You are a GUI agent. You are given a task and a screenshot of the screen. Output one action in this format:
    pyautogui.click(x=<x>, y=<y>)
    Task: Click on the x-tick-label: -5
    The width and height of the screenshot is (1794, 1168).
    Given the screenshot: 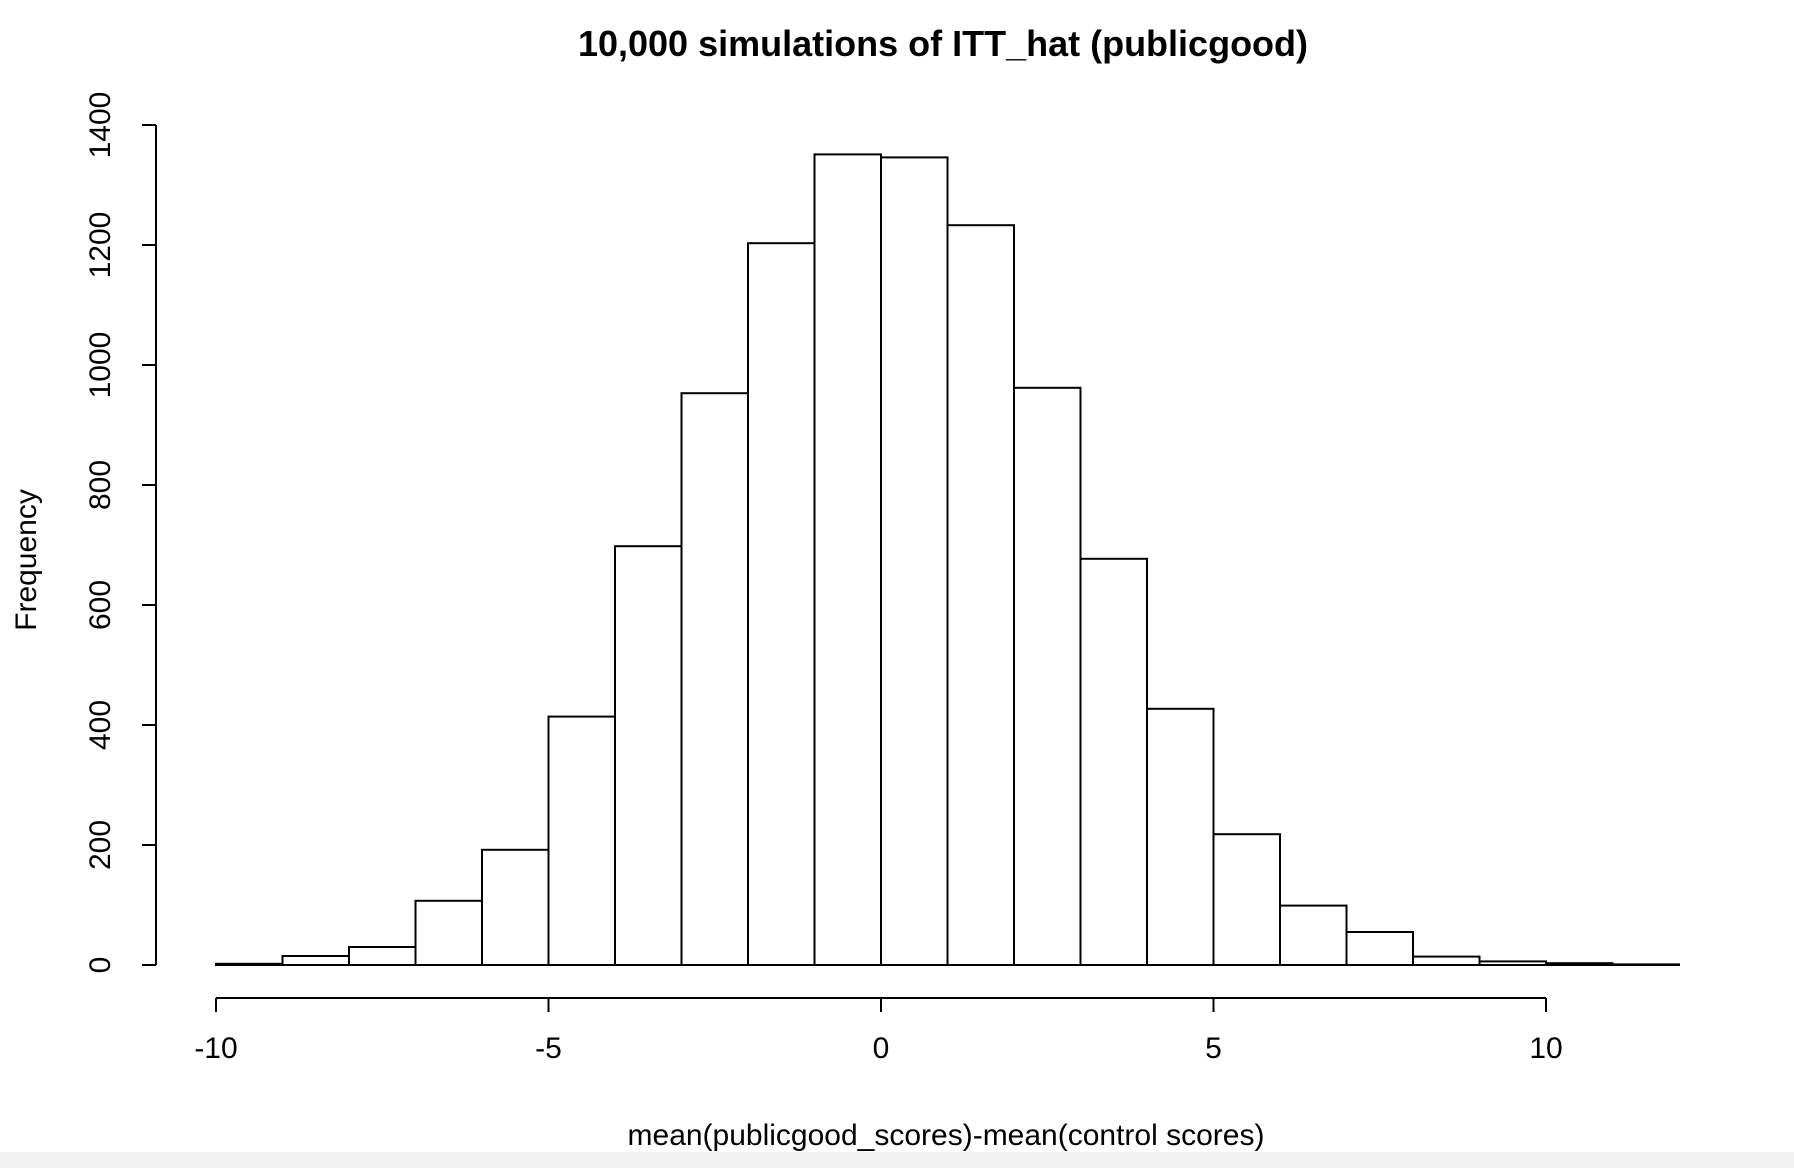 What is the action you would take?
    pyautogui.click(x=548, y=1048)
    